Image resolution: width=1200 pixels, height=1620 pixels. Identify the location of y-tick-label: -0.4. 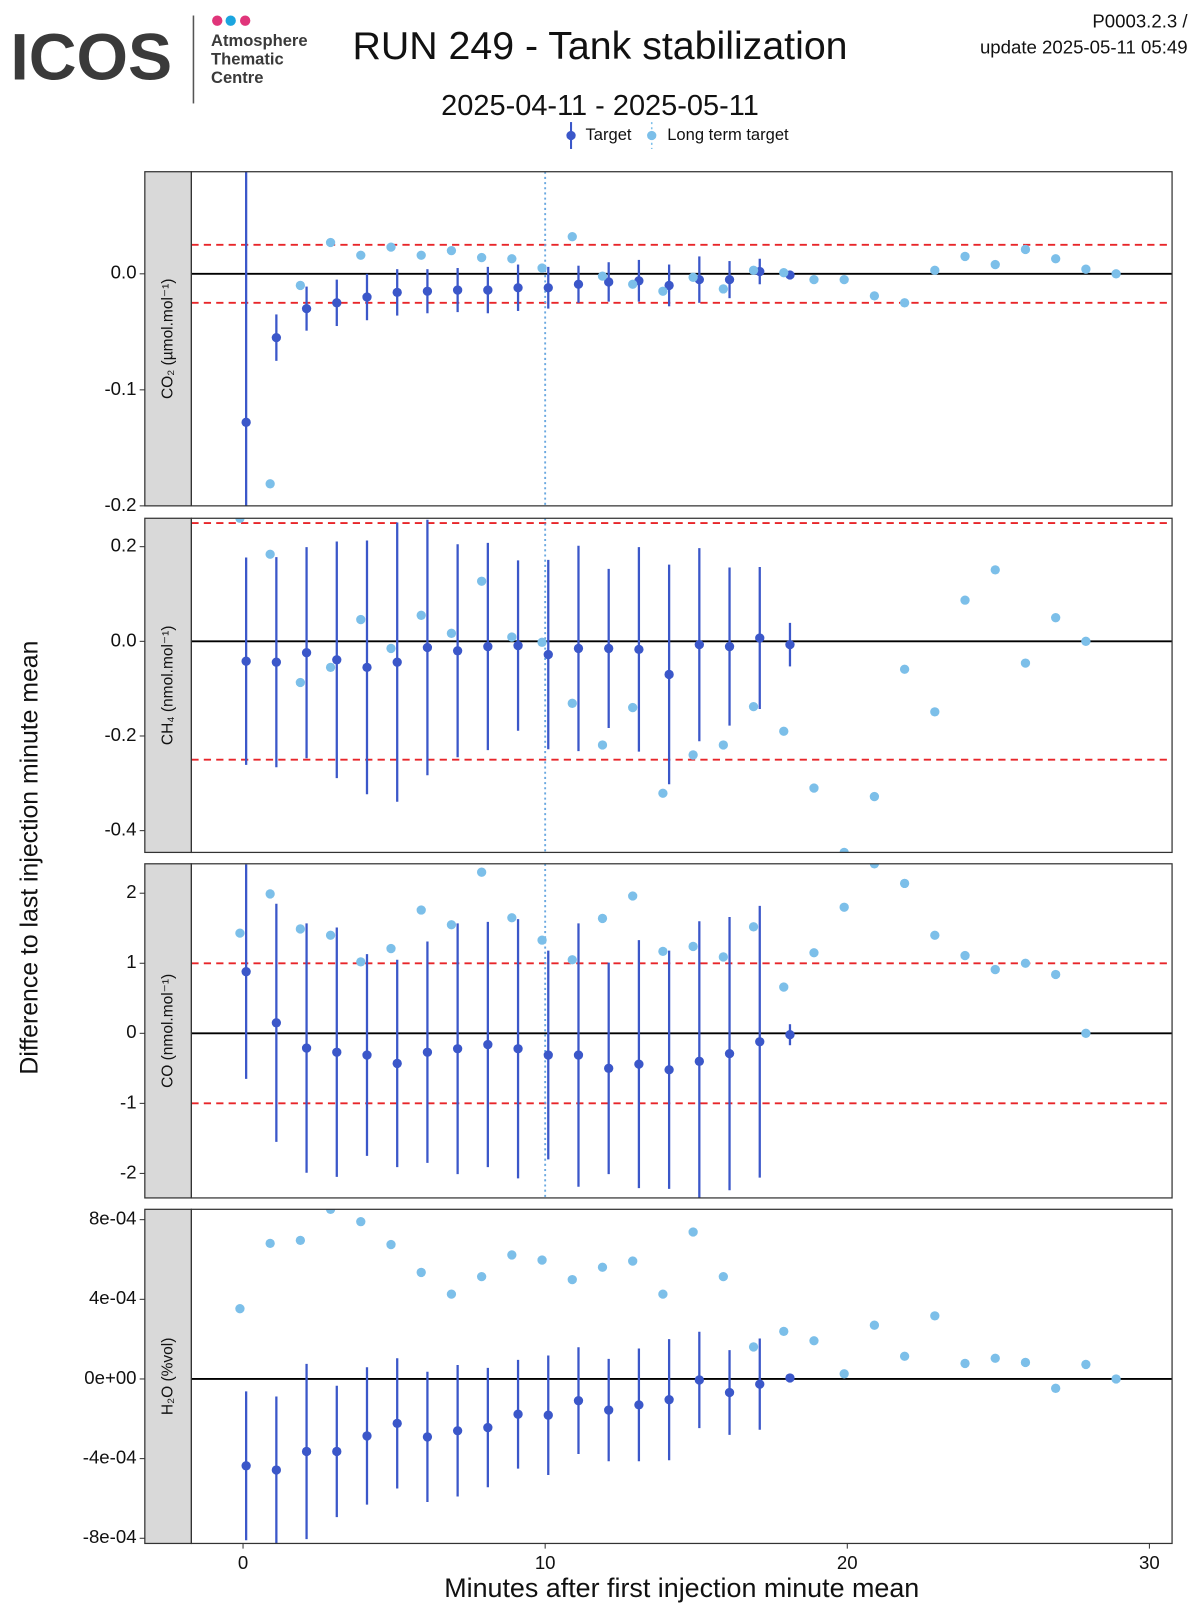
(120, 829).